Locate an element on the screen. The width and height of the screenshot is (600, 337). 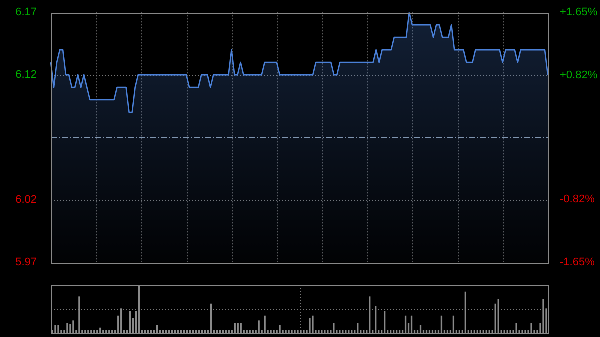
y2-tick-label: +0.82% is located at coordinates (579, 75).